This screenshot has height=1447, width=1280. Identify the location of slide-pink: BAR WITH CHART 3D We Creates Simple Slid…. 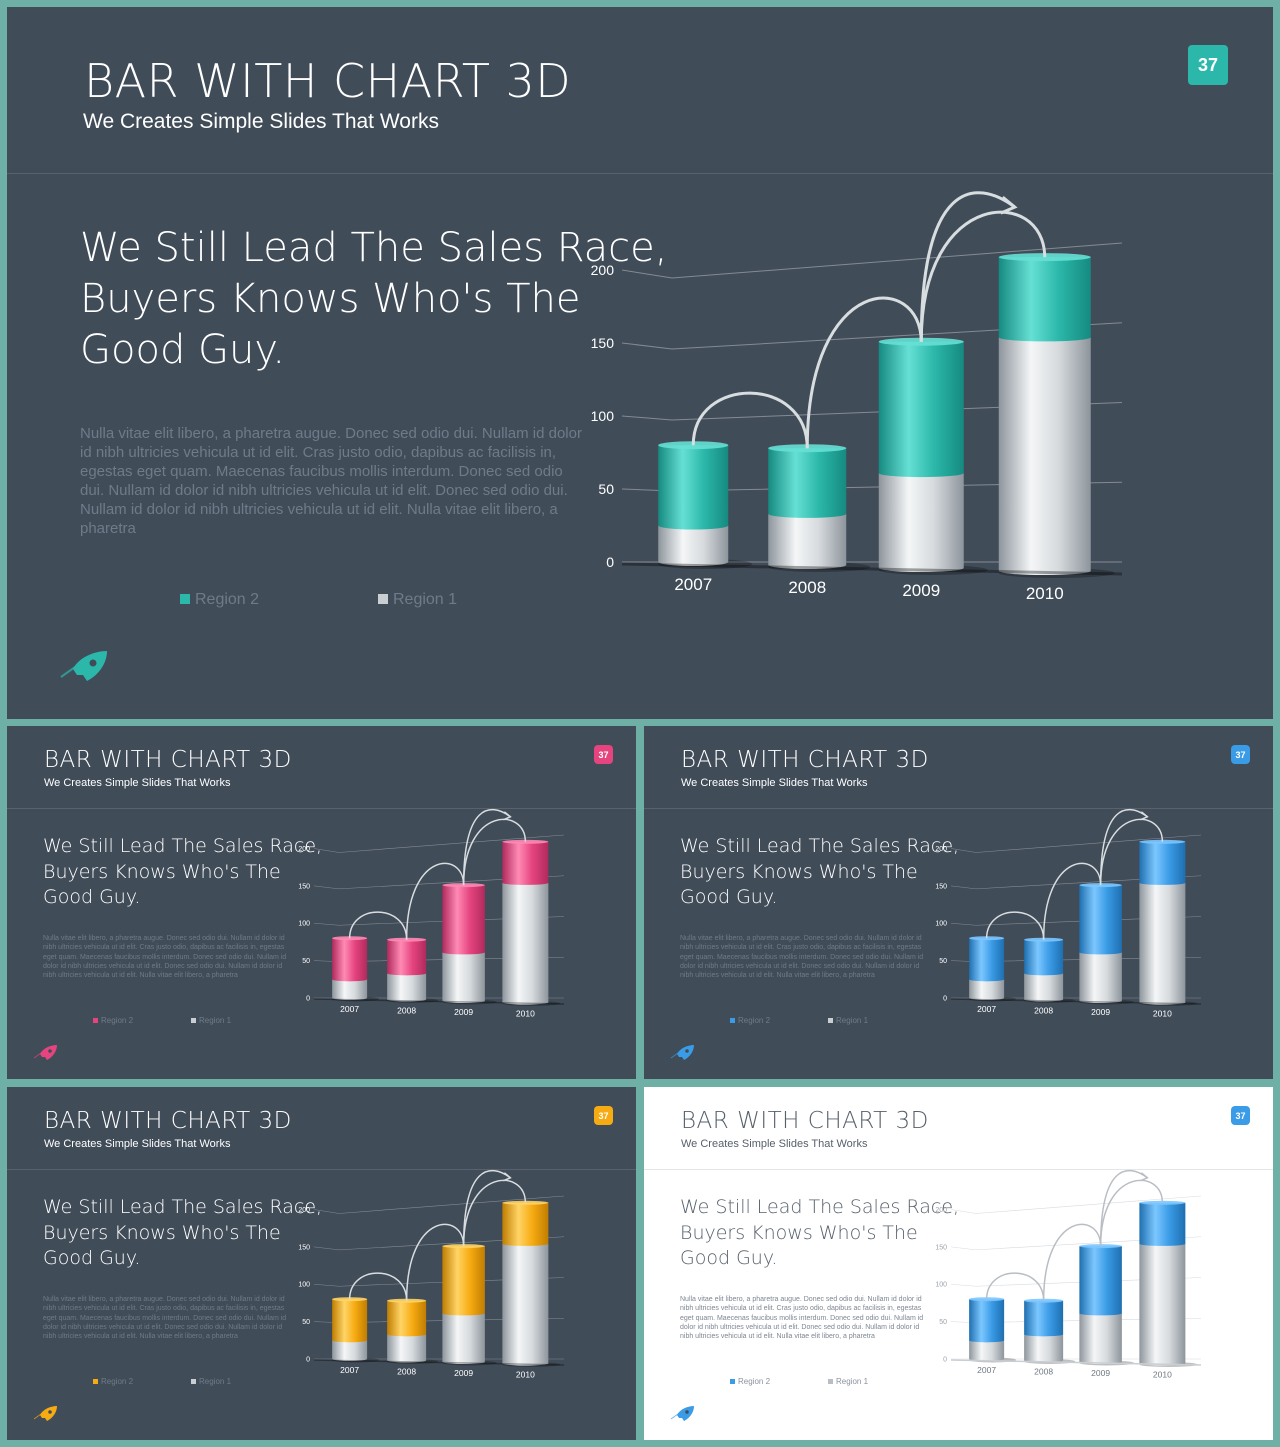
(321, 902).